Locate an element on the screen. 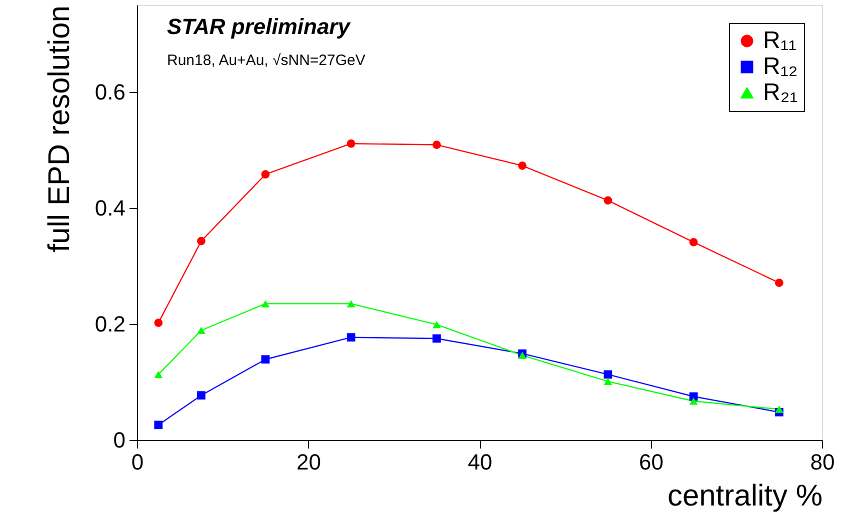  x-tick-label: 60 is located at coordinates (651, 462).